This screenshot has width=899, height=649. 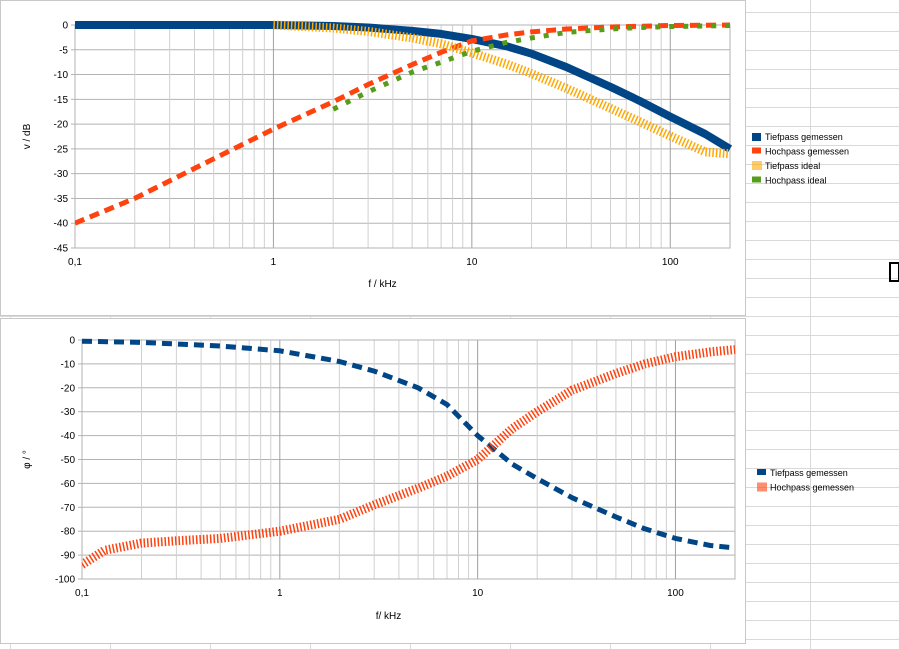 I want to click on series-line-tiefpass-gemessen, so click(x=404, y=87).